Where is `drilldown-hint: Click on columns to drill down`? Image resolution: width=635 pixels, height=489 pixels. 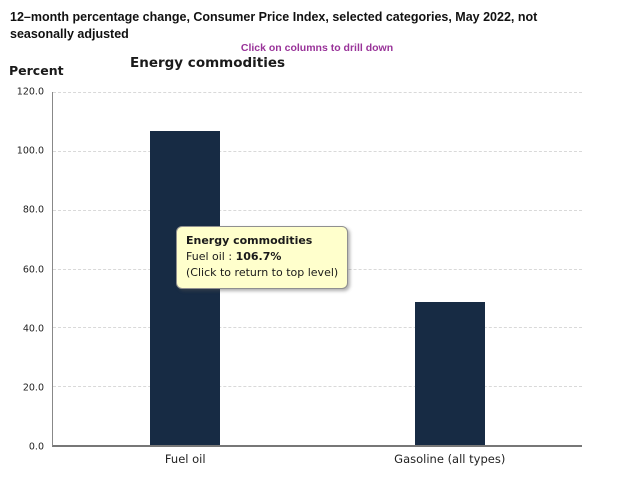
drilldown-hint: Click on columns to drill down is located at coordinates (317, 48).